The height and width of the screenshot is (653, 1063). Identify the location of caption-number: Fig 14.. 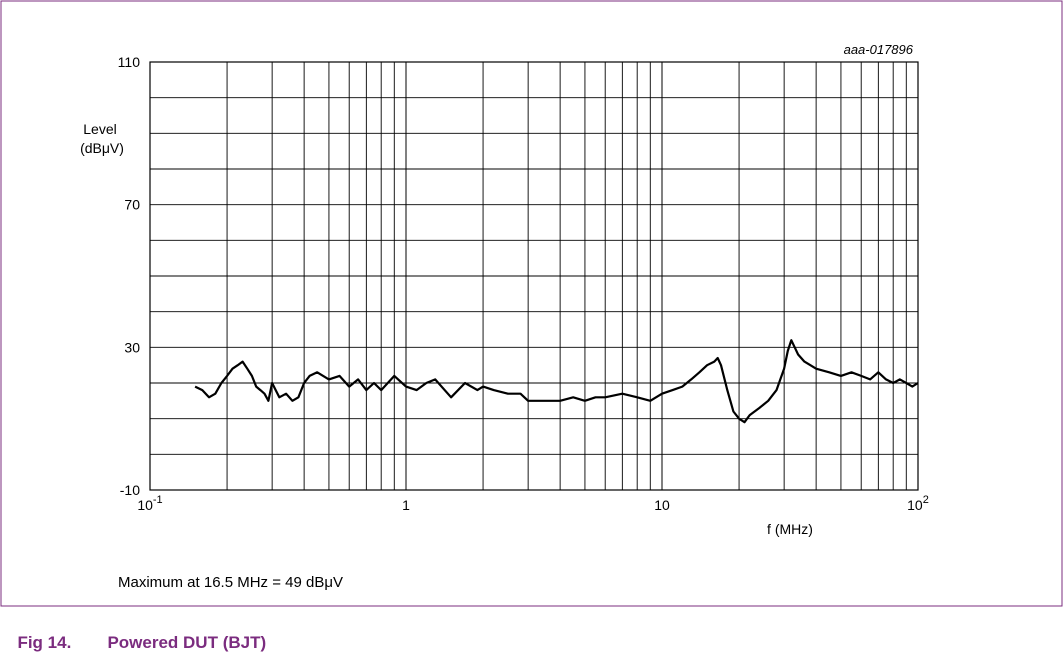
(44, 642).